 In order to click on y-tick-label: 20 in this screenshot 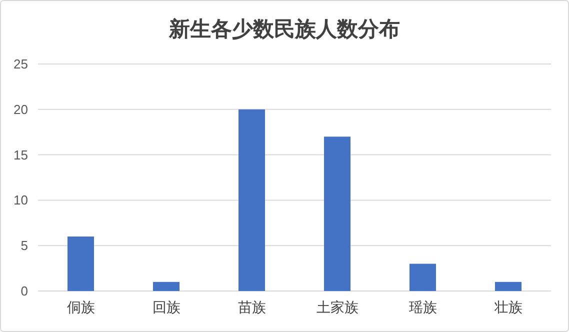, I will do `click(21, 109)`.